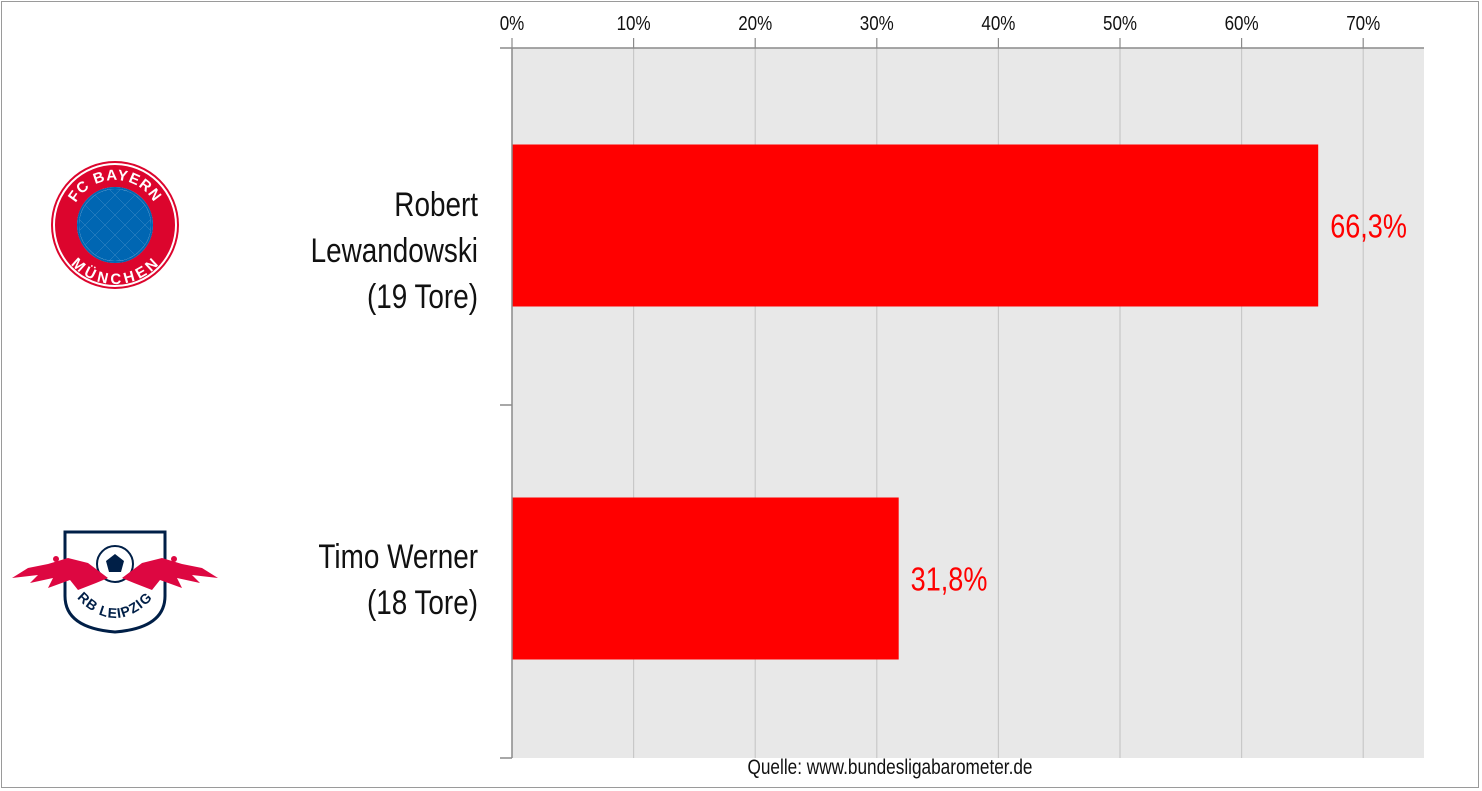  I want to click on category-label-werner: Timo Werner (18 Tore), so click(355, 580).